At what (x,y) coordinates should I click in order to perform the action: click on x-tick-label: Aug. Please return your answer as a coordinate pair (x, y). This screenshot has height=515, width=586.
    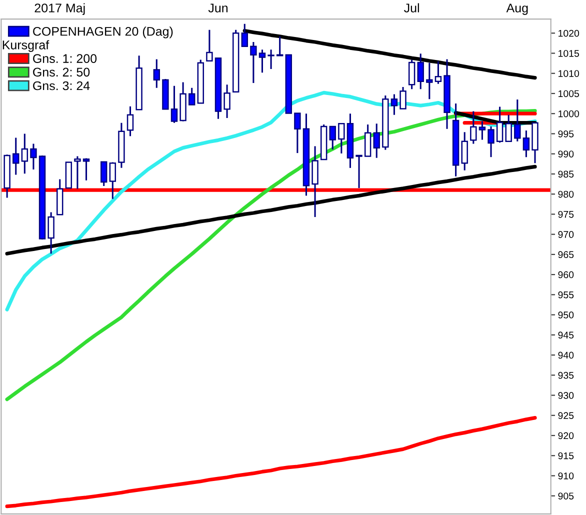
    Looking at the image, I should click on (517, 9).